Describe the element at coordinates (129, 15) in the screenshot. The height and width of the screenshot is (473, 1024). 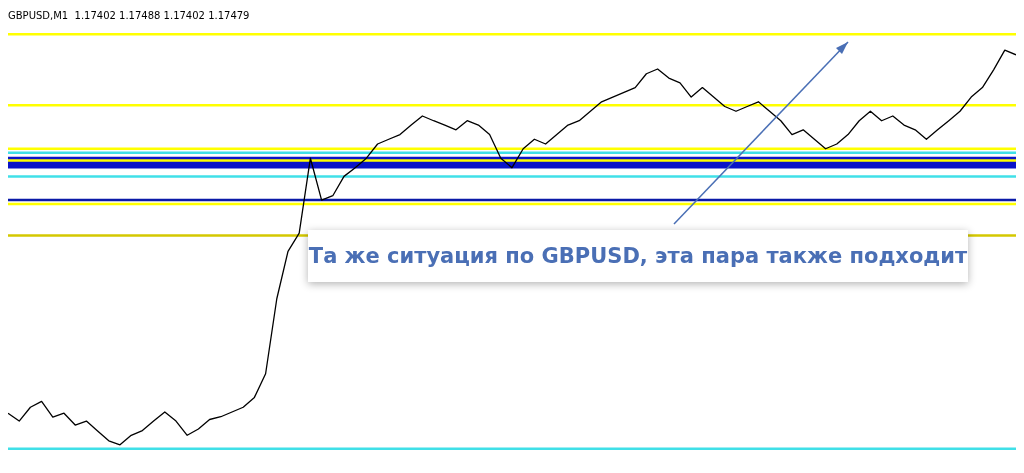
I see `chart-title: GBPUSD,M1 1.17402 1.17488 1.17402 1.17479` at that location.